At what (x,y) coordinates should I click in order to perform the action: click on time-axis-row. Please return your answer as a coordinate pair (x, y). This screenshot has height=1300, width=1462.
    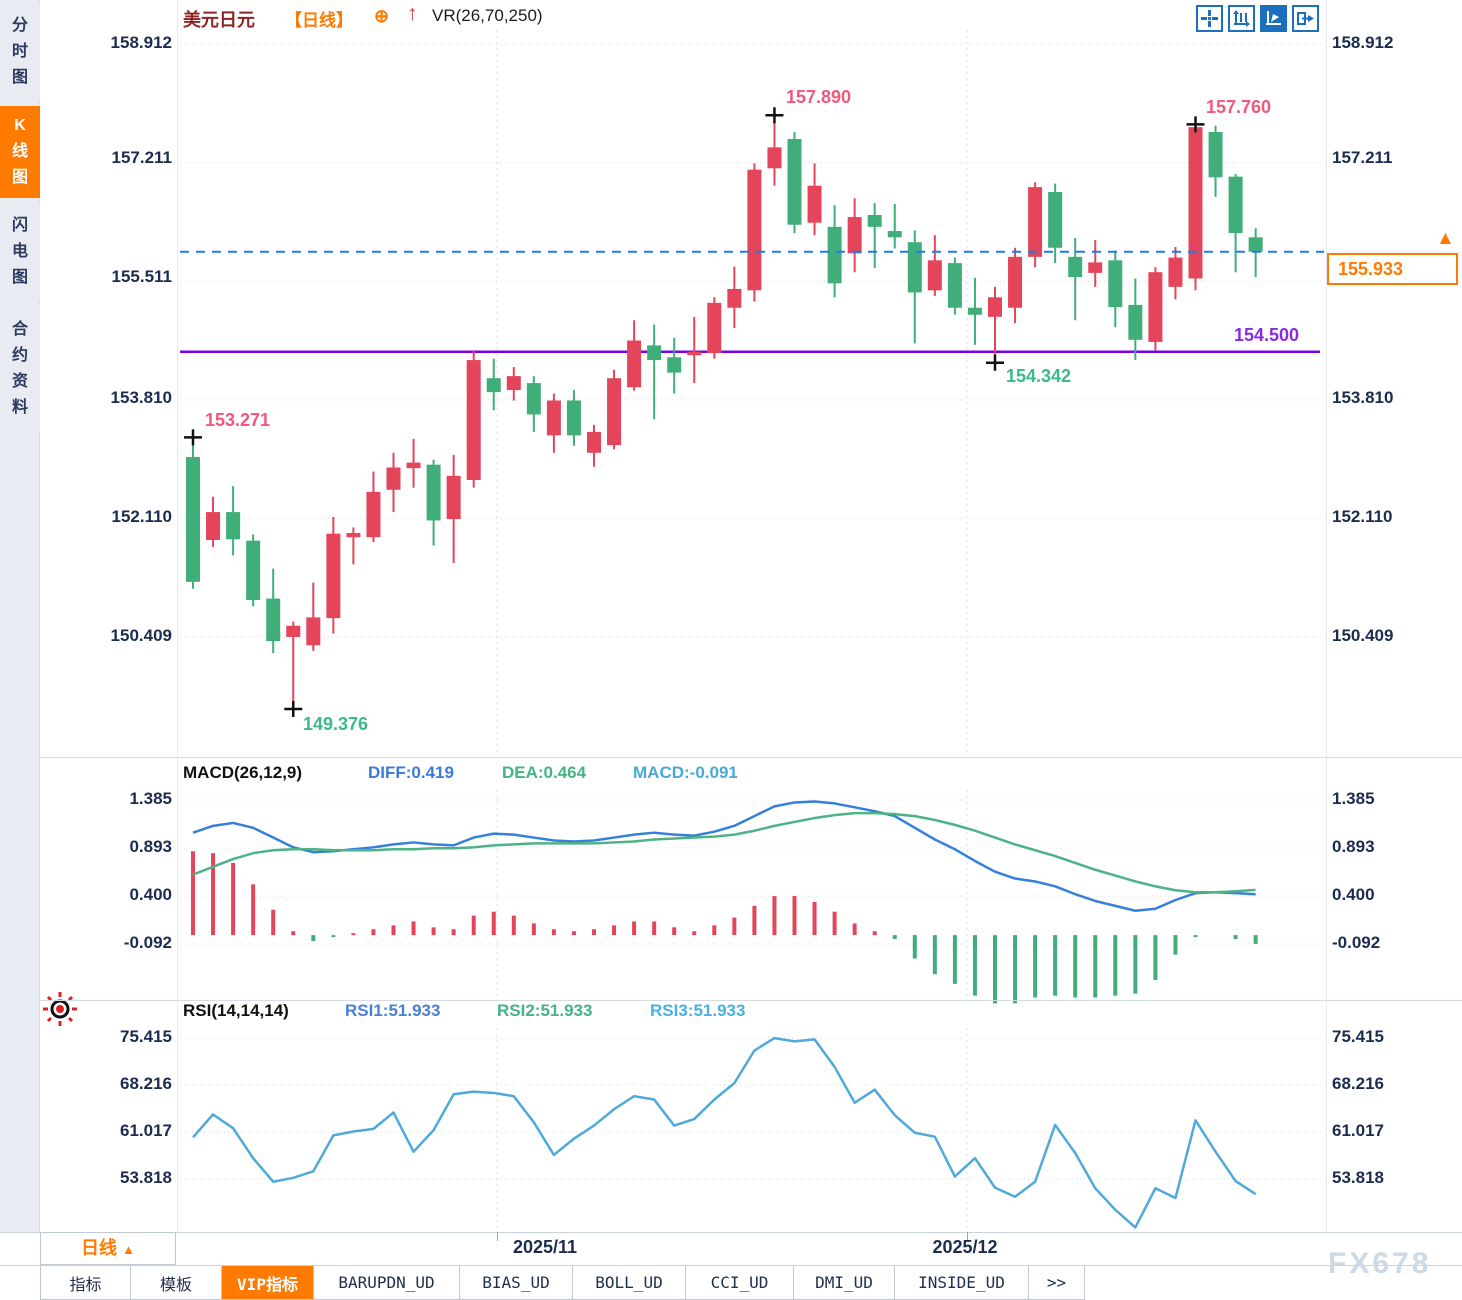
    Looking at the image, I should click on (731, 1249).